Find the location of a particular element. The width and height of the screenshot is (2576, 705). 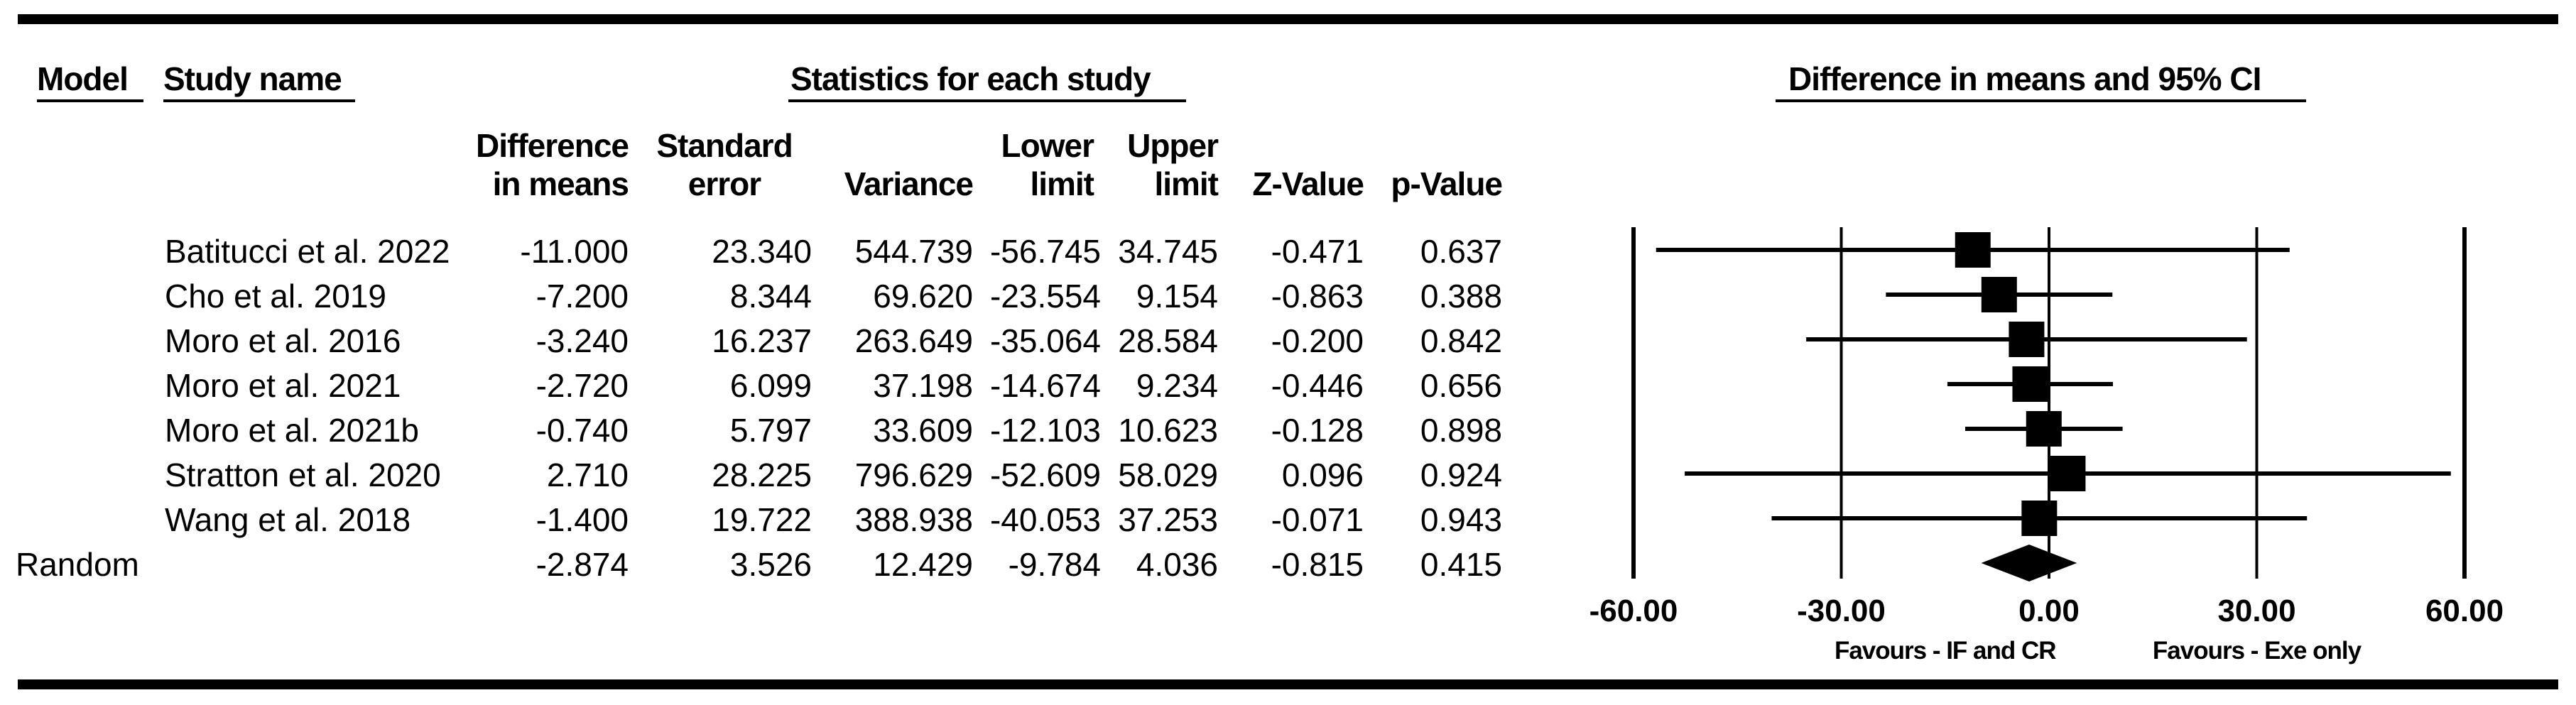

model-header: Model is located at coordinates (83, 78).